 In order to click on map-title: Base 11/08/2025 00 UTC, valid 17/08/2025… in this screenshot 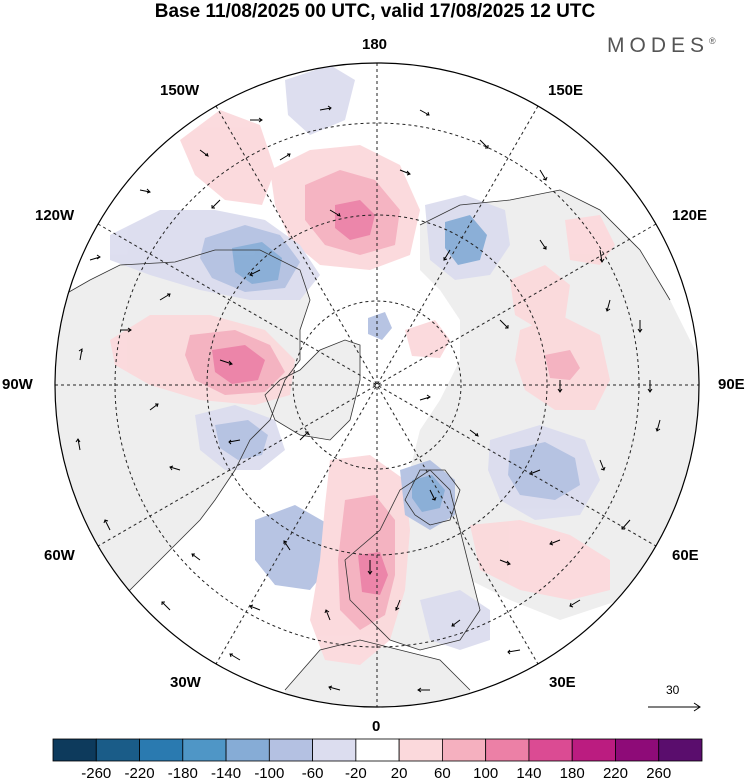, I will do `click(375, 11)`.